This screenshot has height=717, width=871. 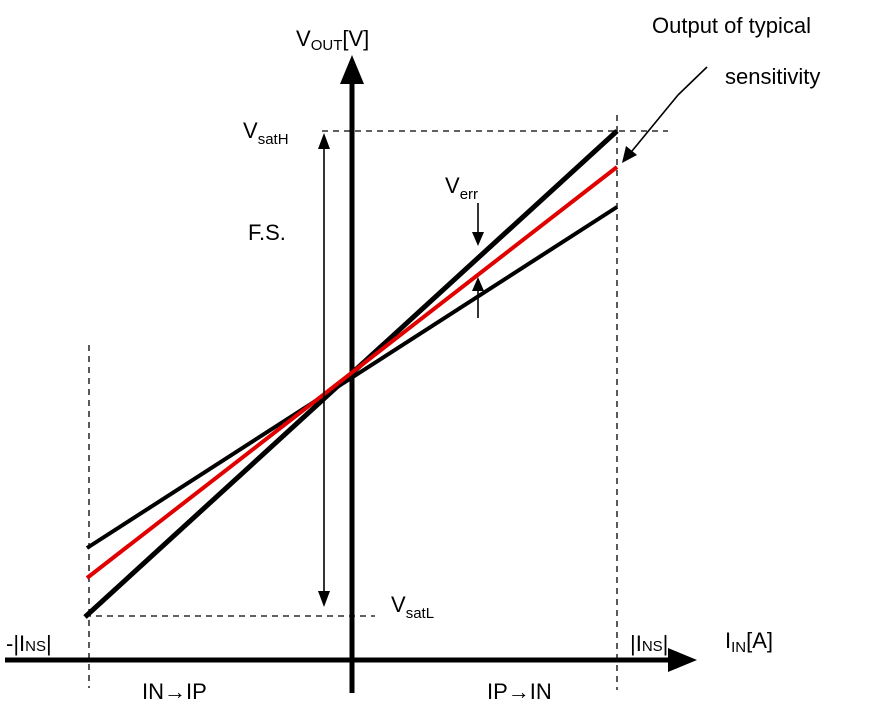 What do you see at coordinates (478, 239) in the screenshot?
I see `verr-down-arrow-head` at bounding box center [478, 239].